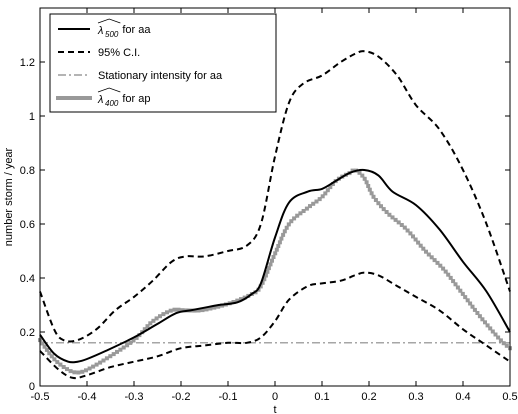  Describe the element at coordinates (119, 53) in the screenshot. I see `legend-label: 95% C.I.` at that location.